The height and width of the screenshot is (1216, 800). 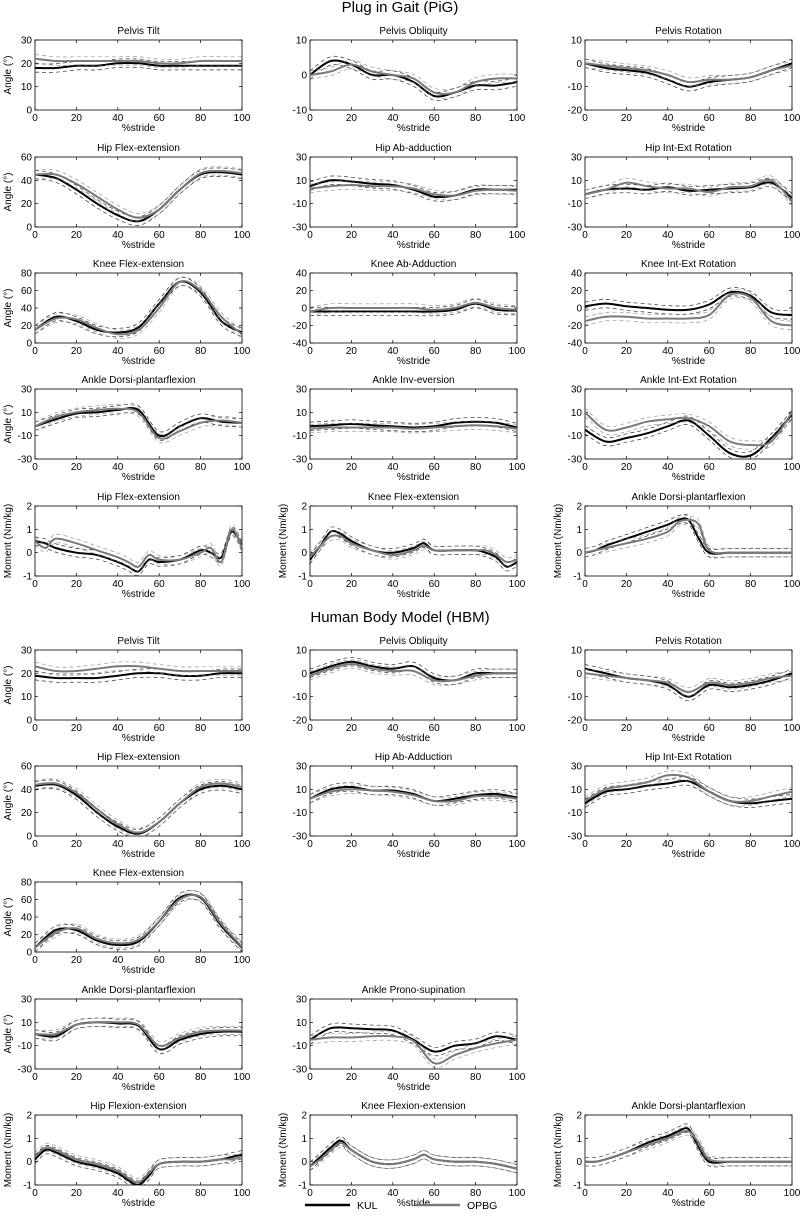 I want to click on chart-title: Ankle Prono-supination, so click(x=413, y=990).